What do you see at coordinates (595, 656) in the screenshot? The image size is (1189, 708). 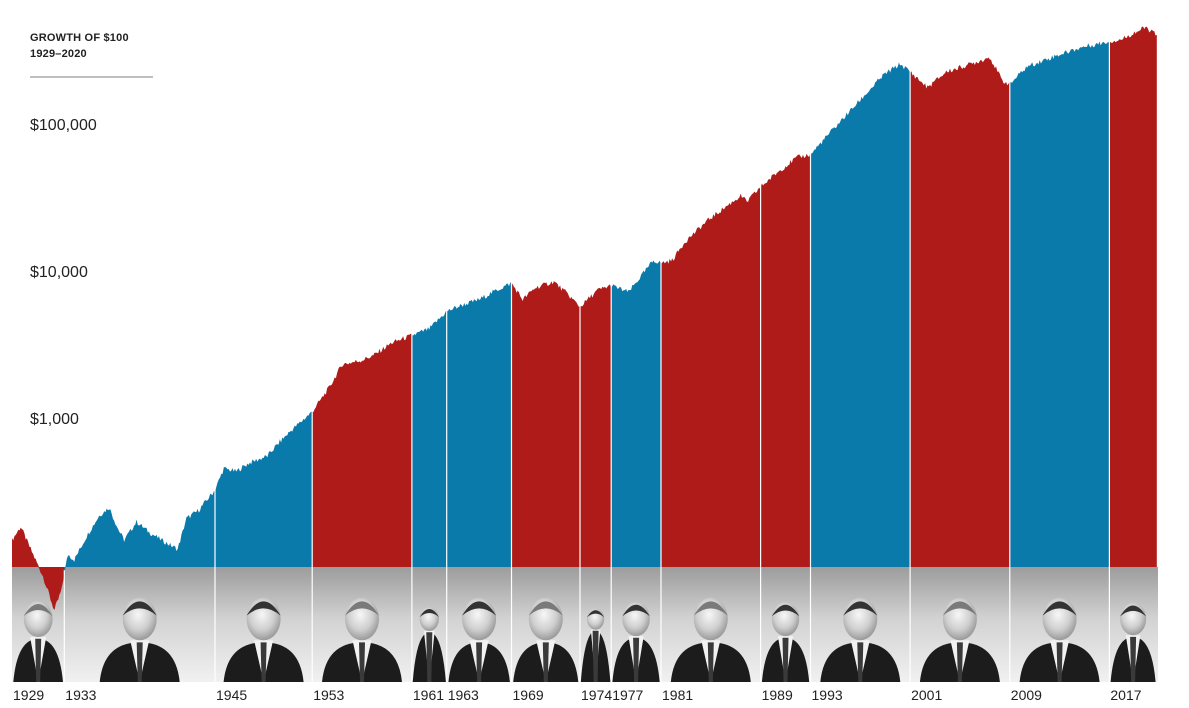 I see `portrait-tie-1974` at bounding box center [595, 656].